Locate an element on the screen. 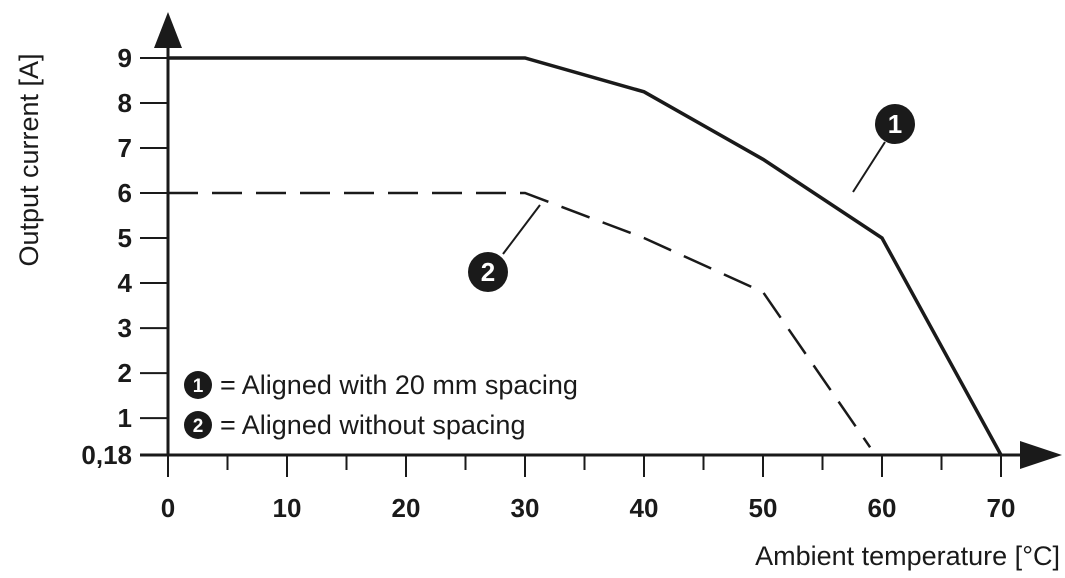  x-tick-label-20: 20 is located at coordinates (406, 508).